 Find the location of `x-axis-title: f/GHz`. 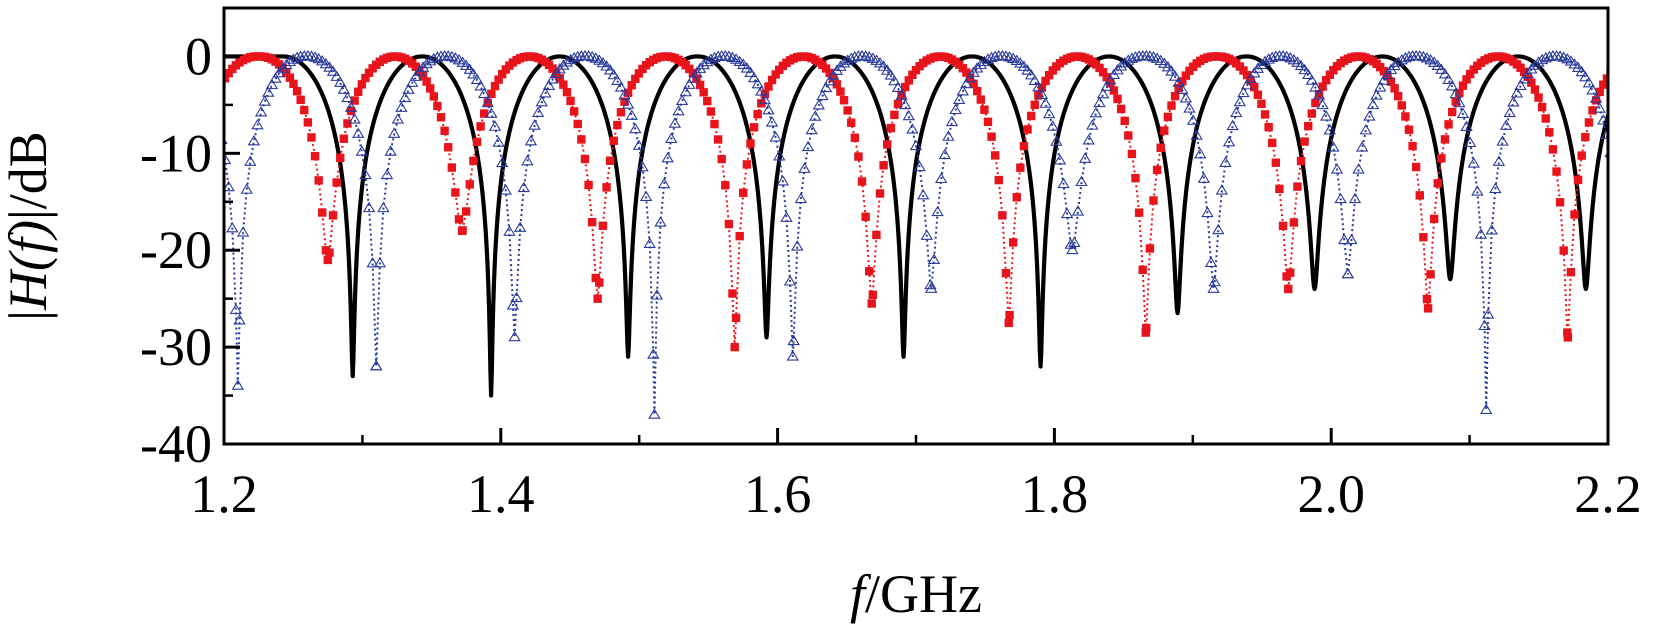

x-axis-title: f/GHz is located at coordinates (916, 594).